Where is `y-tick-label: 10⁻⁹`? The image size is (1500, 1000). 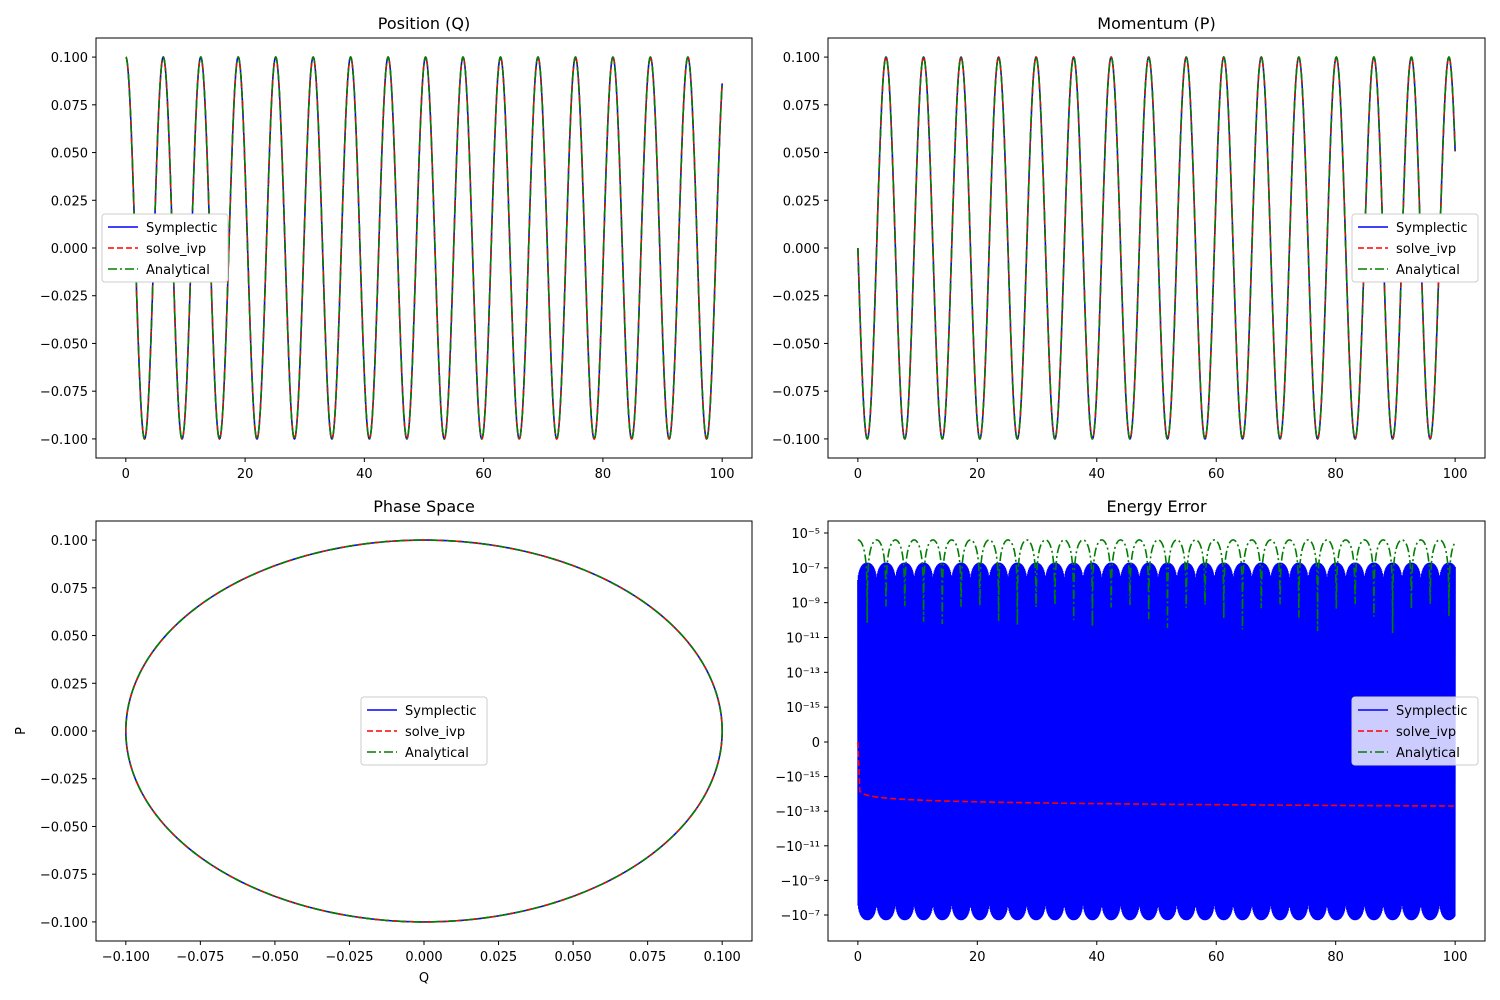
y-tick-label: 10⁻⁹ is located at coordinates (805, 604).